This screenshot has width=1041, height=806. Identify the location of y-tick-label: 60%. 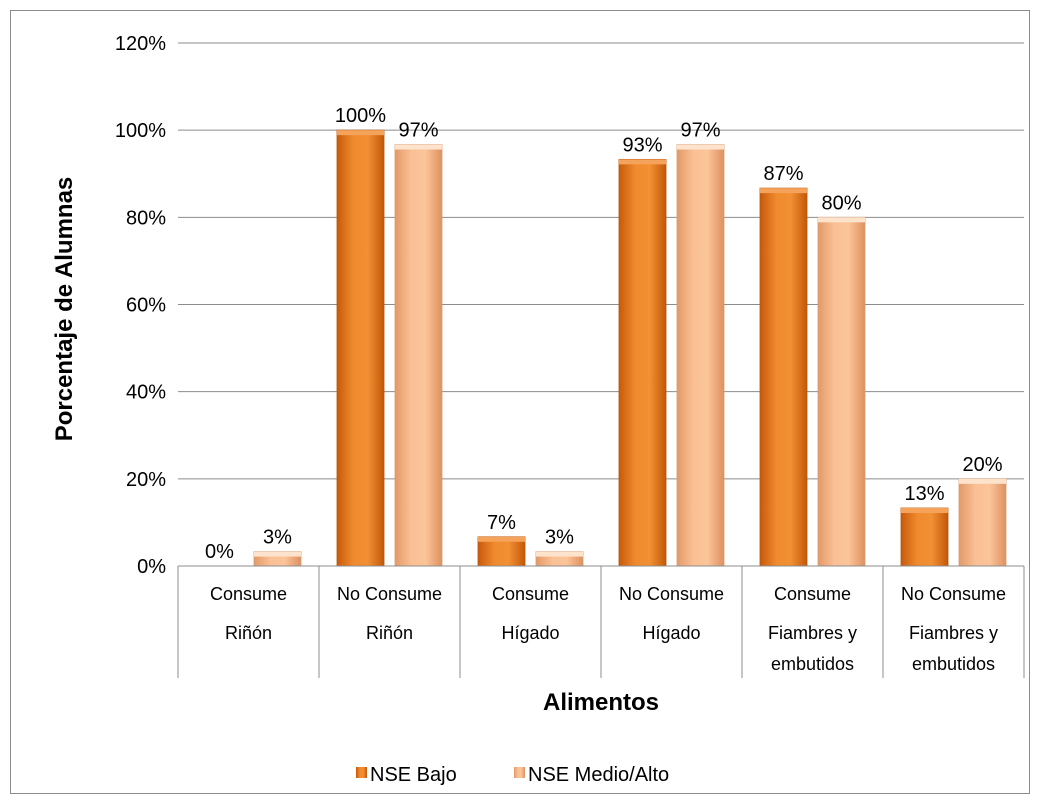
(146, 306).